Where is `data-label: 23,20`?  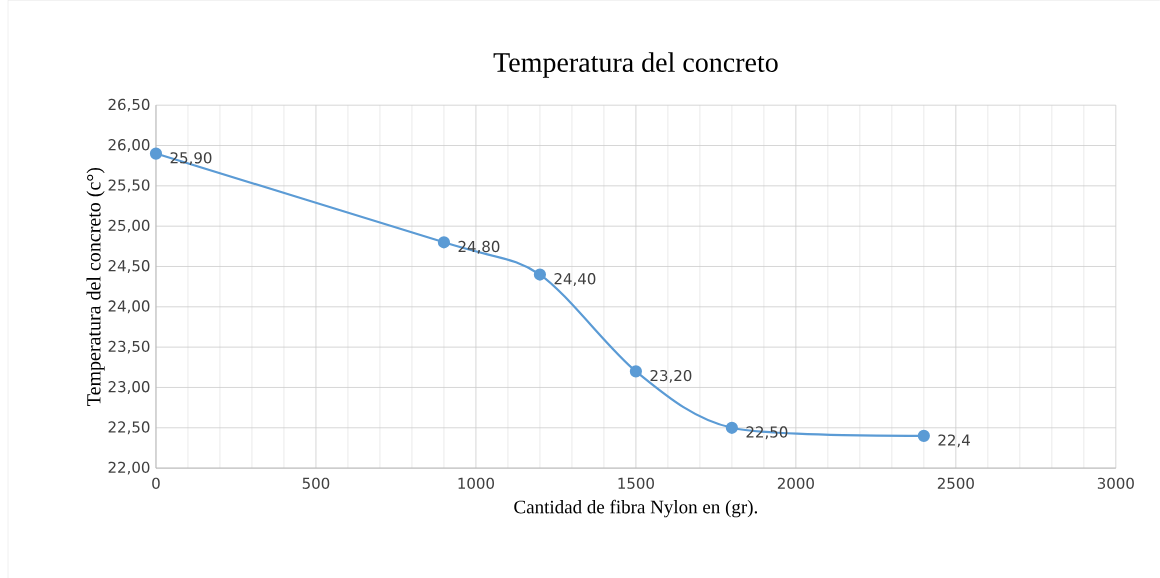
data-label: 23,20 is located at coordinates (671, 376).